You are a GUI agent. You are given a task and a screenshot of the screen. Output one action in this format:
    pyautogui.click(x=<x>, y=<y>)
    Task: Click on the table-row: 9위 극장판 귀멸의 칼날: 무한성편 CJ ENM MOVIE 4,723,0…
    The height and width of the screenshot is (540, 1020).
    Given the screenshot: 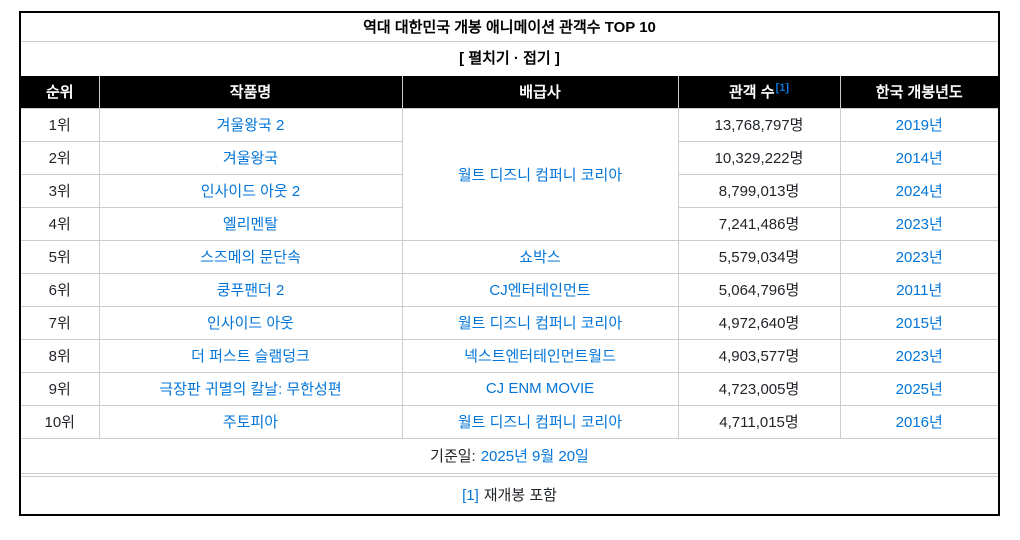 What is the action you would take?
    pyautogui.click(x=509, y=388)
    